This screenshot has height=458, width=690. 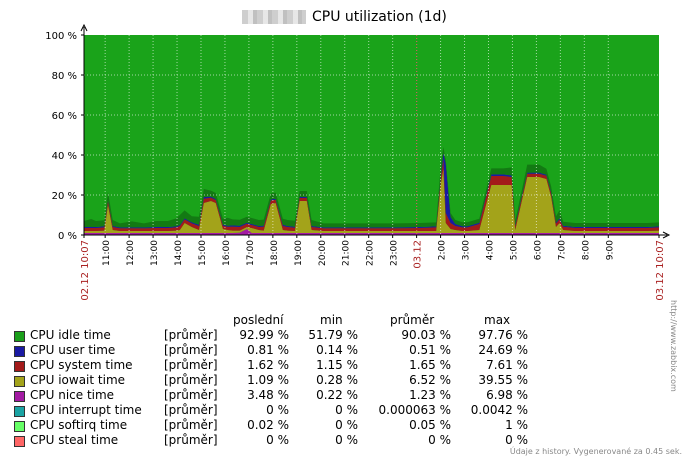 I want to click on legend-cell: CPU steal time, so click(x=74, y=440).